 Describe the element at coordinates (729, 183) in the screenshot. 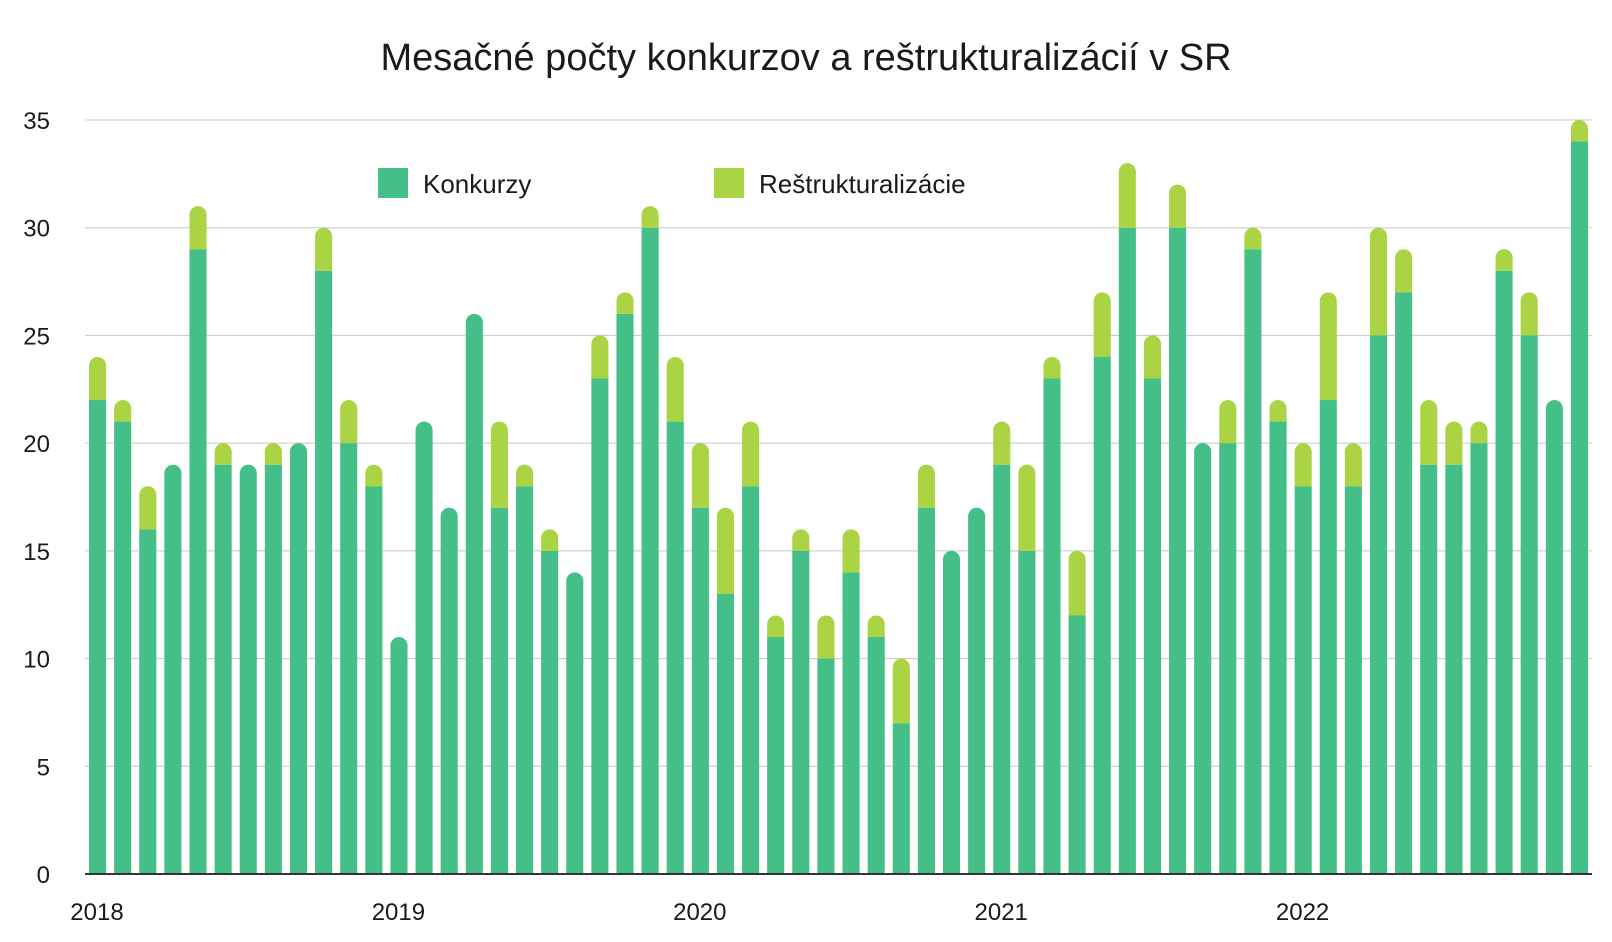

I see `legend-swatch-restrukturalizacie` at that location.